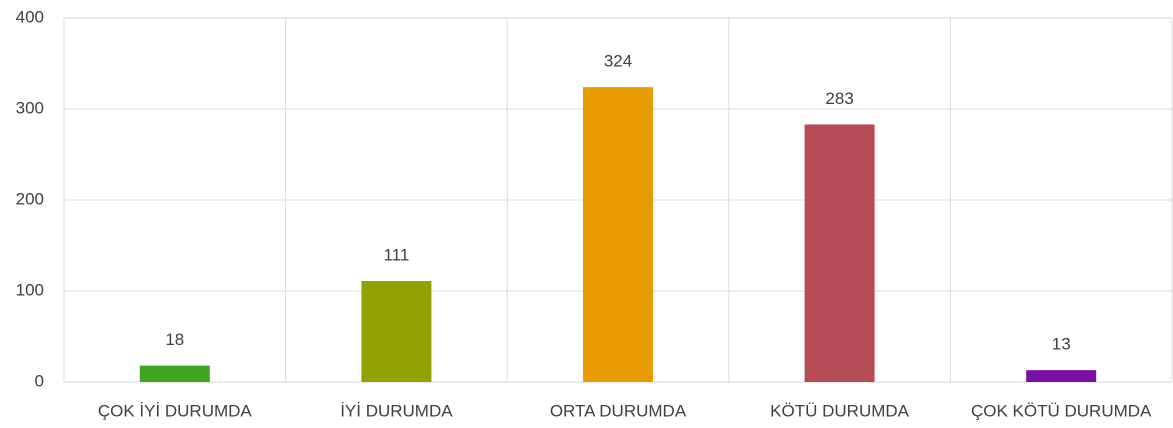  I want to click on data-label: 13, so click(1061, 344).